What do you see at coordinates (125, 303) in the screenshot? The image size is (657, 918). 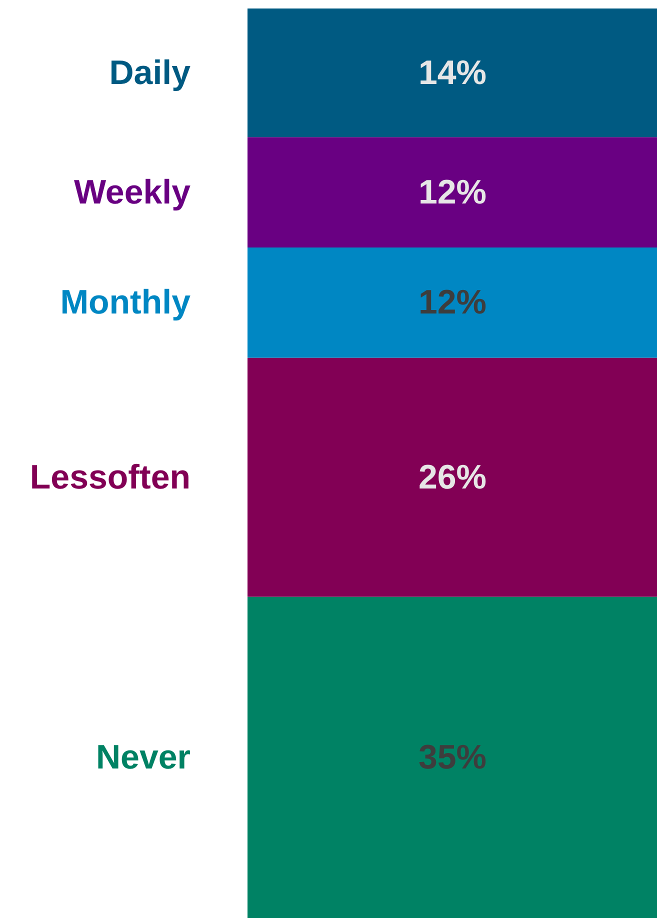 I see `series-label: Monthly` at bounding box center [125, 303].